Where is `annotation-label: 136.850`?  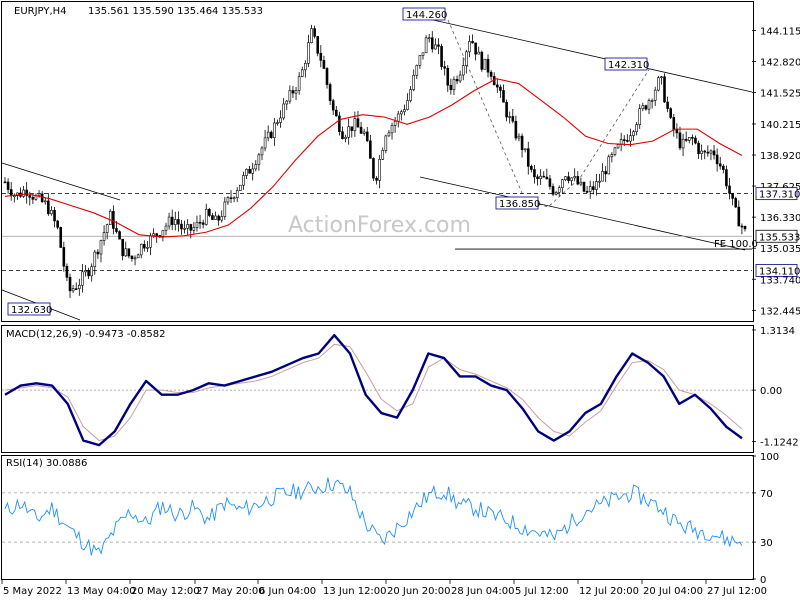
annotation-label: 136.850 is located at coordinates (517, 203).